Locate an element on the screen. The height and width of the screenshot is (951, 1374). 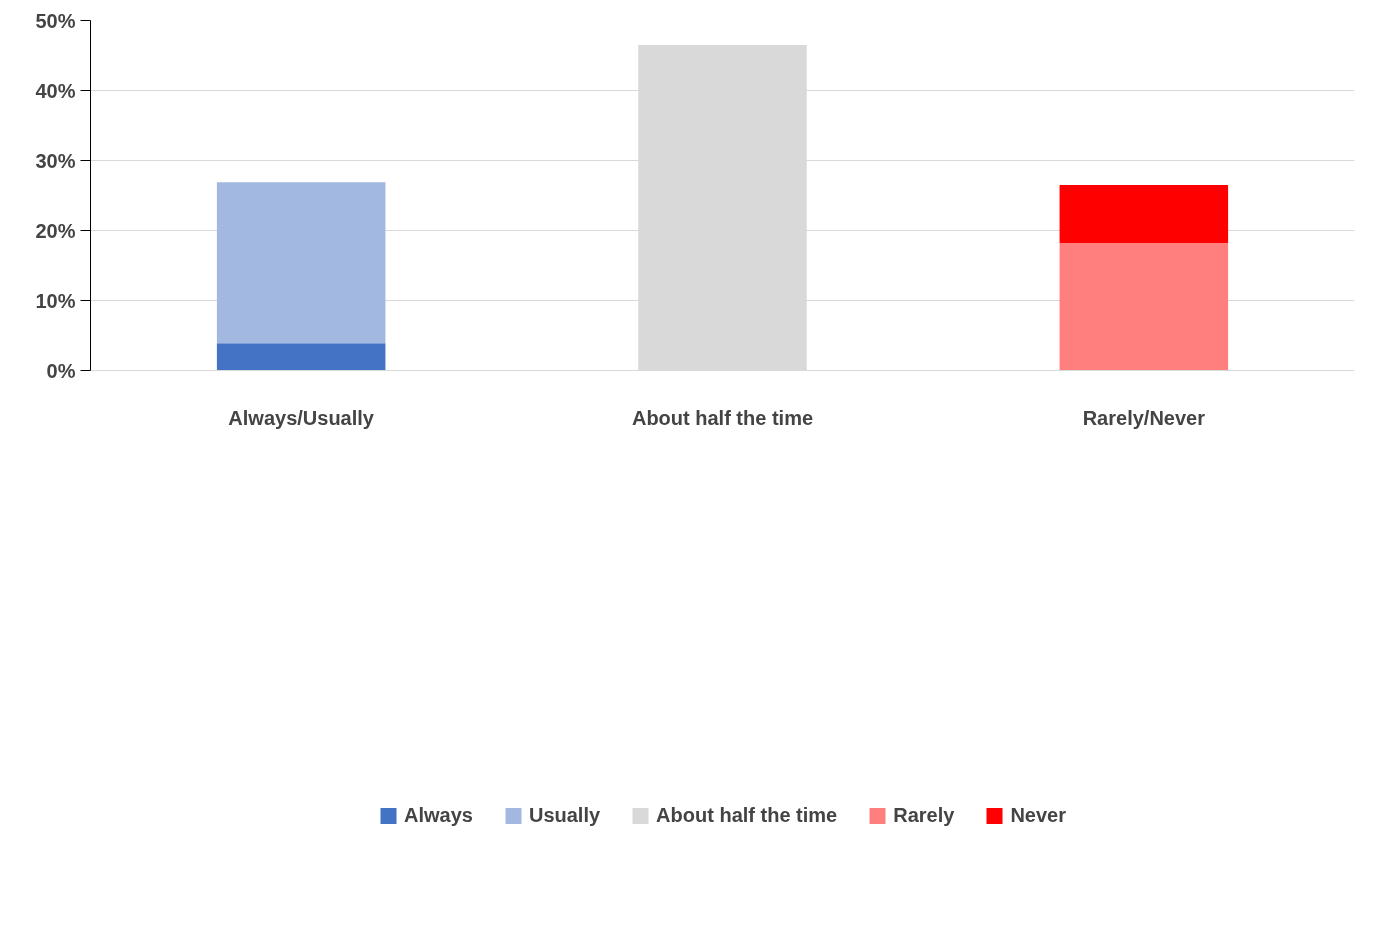
x-tick-label: Rarely/Never is located at coordinates (1144, 417).